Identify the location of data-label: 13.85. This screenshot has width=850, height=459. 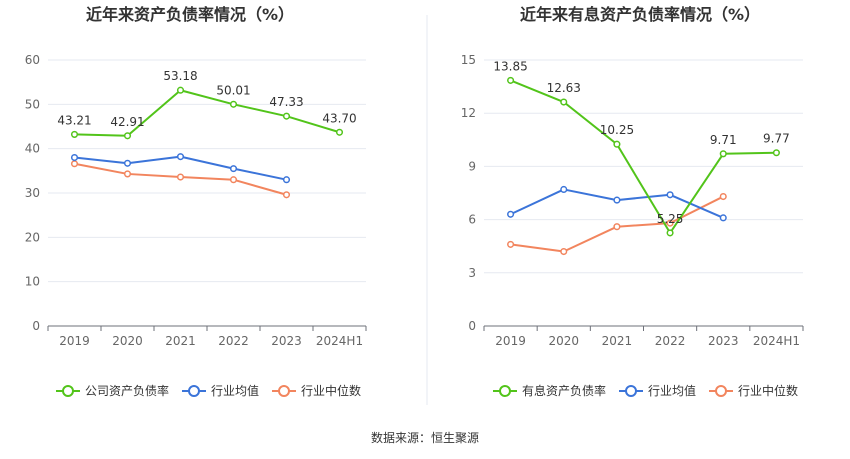
(510, 66).